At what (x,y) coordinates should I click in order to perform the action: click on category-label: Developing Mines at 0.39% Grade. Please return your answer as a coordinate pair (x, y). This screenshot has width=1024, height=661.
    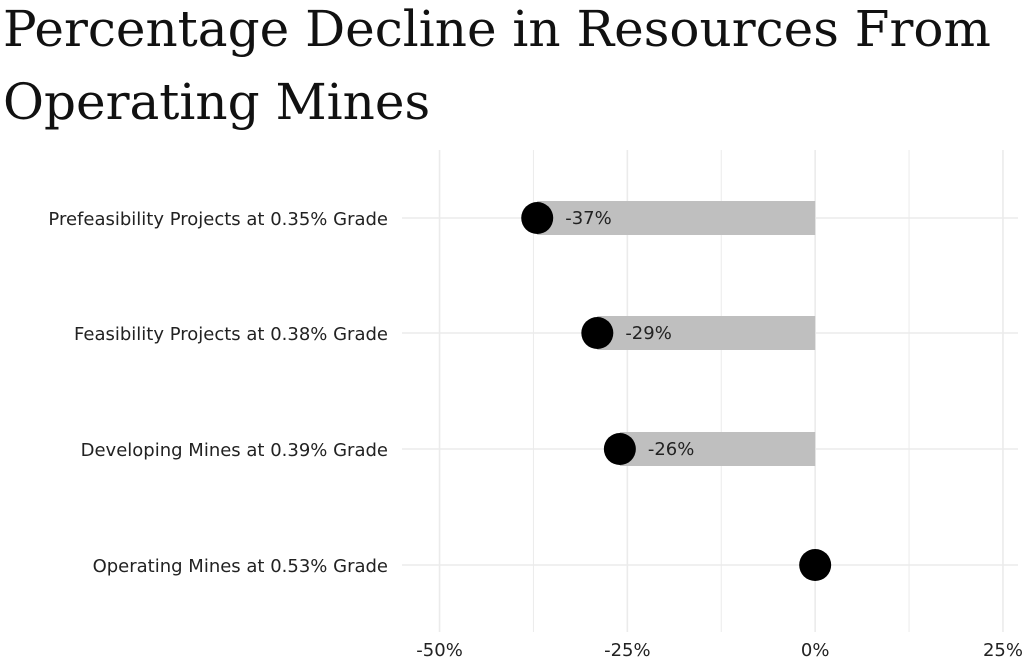
    Looking at the image, I should click on (234, 450).